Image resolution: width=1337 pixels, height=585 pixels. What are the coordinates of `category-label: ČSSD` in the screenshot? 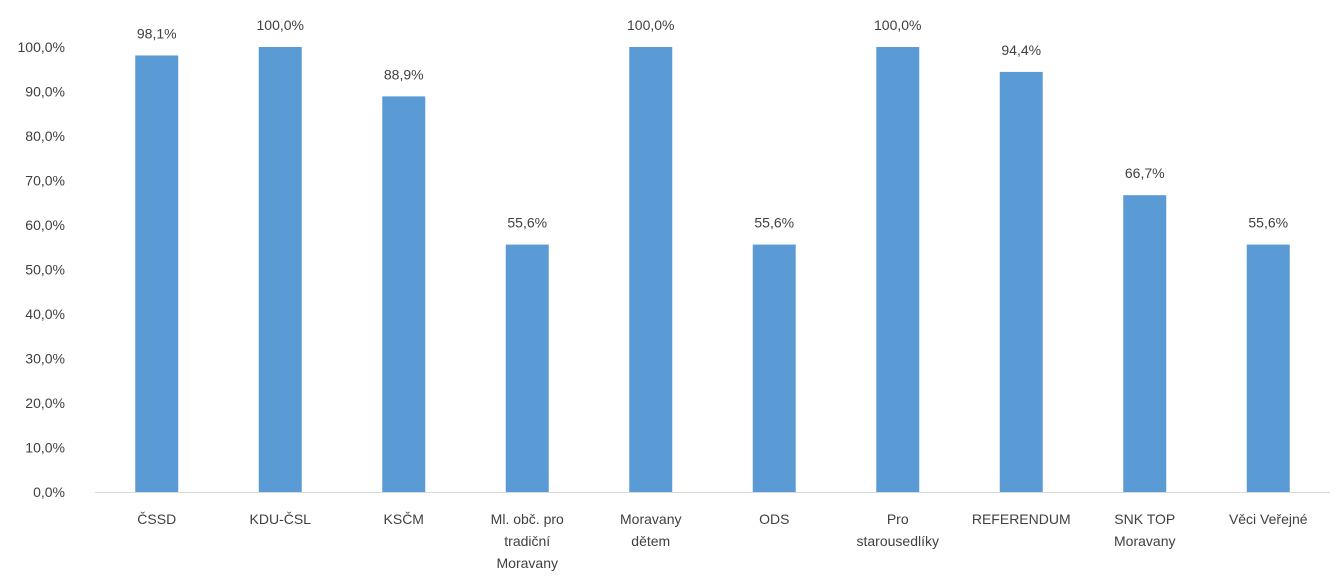 It's located at (156, 519).